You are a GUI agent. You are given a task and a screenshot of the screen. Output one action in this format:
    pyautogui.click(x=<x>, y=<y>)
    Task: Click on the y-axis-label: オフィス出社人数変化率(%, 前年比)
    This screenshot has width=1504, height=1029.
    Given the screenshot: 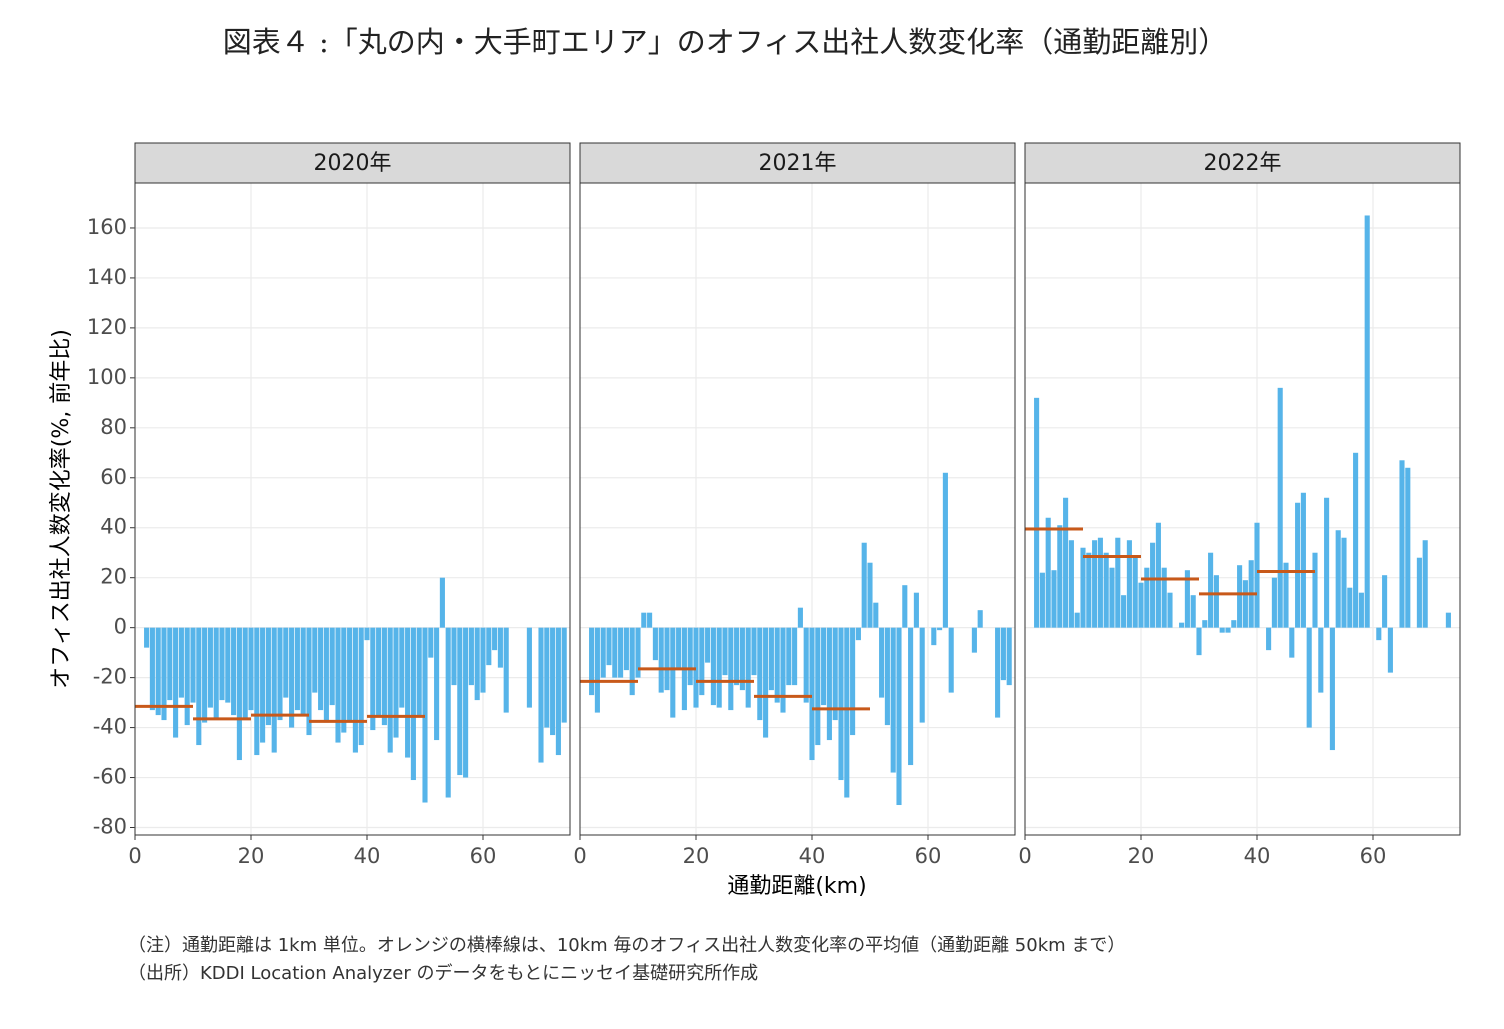 What is the action you would take?
    pyautogui.click(x=61, y=509)
    